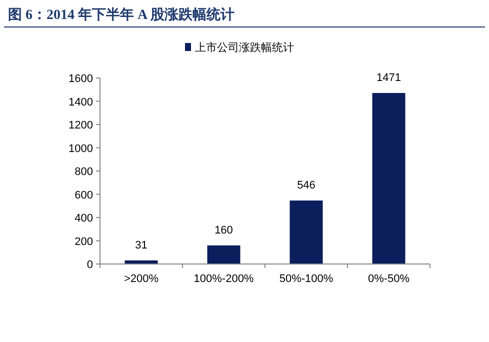 This screenshot has width=489, height=342. Describe the element at coordinates (80, 126) in the screenshot. I see `y-tick-label: 1200` at that location.